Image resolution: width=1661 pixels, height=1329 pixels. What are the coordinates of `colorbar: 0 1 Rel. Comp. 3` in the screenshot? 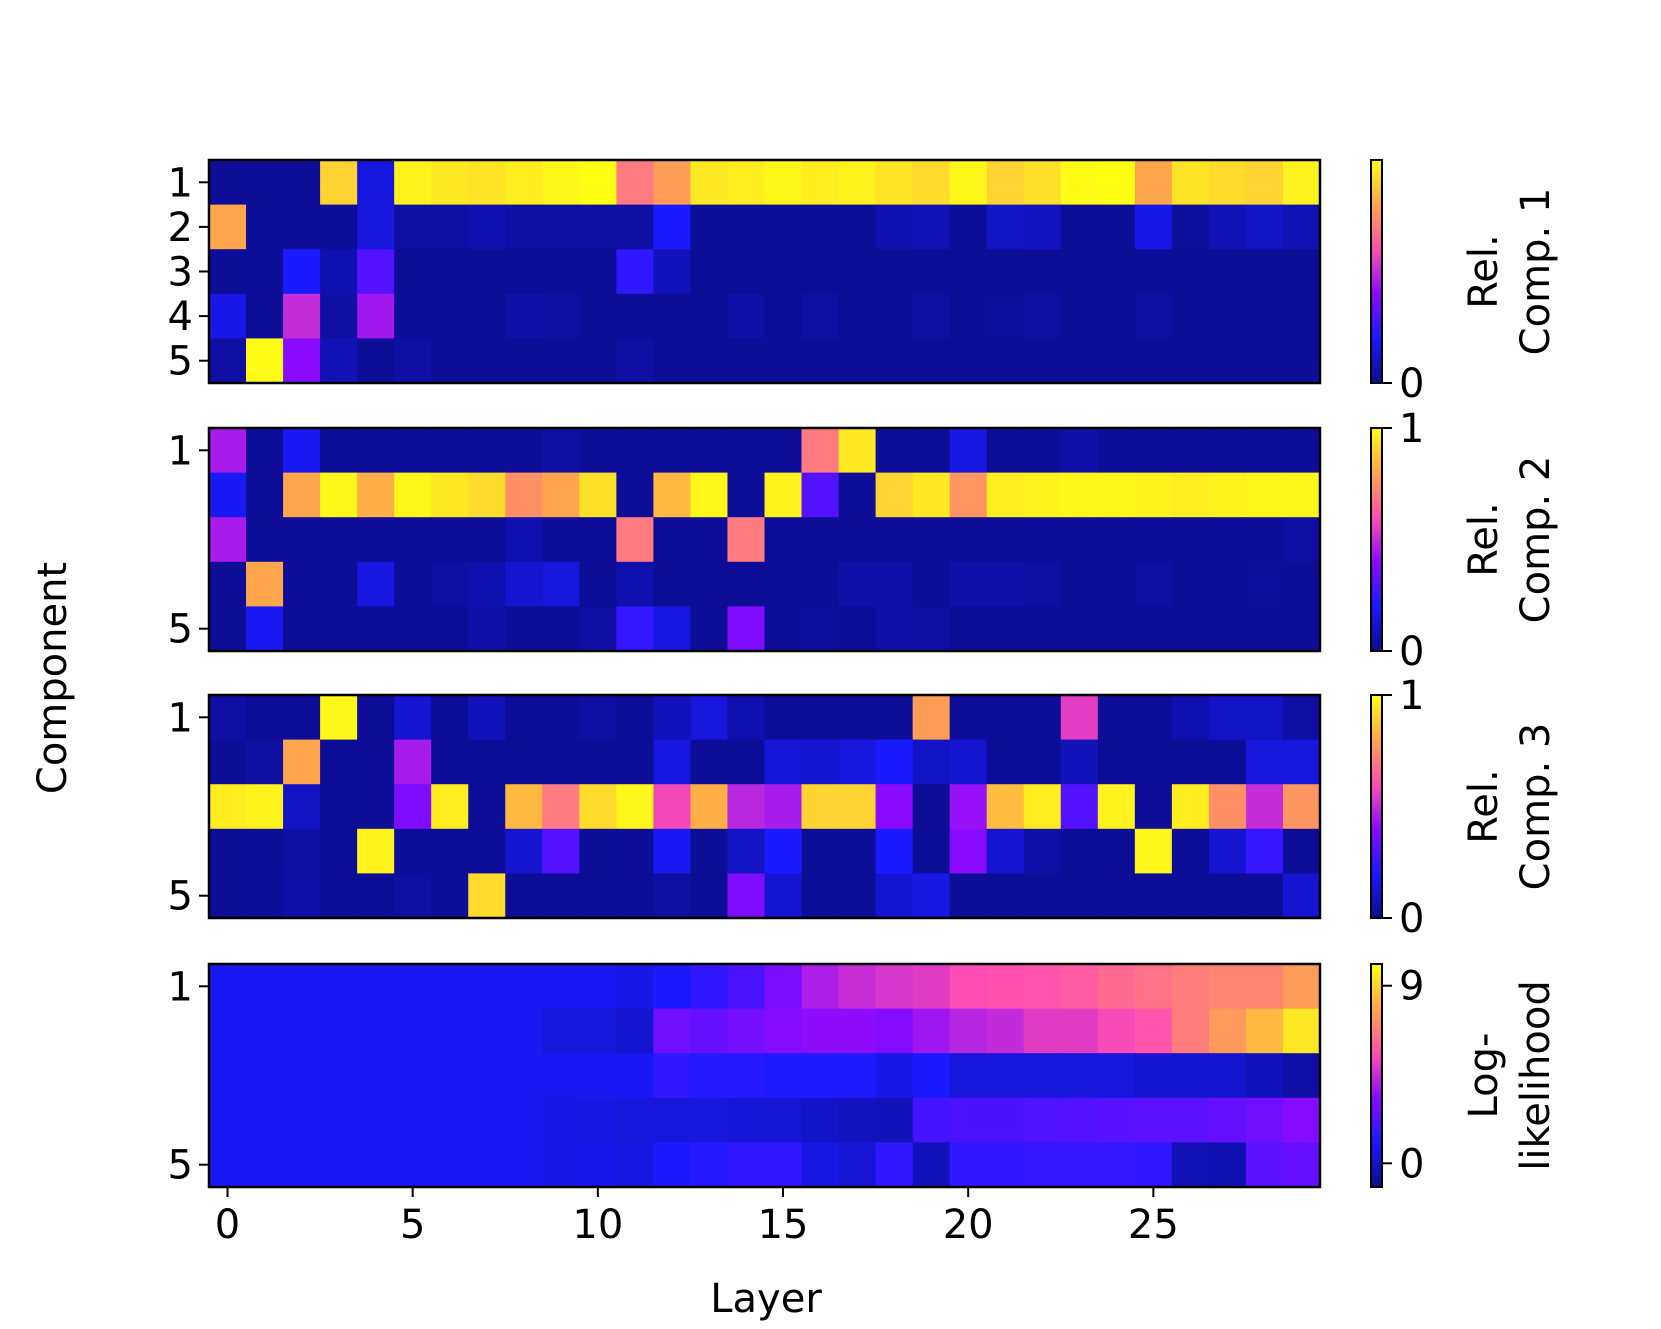 It's located at (1464, 807).